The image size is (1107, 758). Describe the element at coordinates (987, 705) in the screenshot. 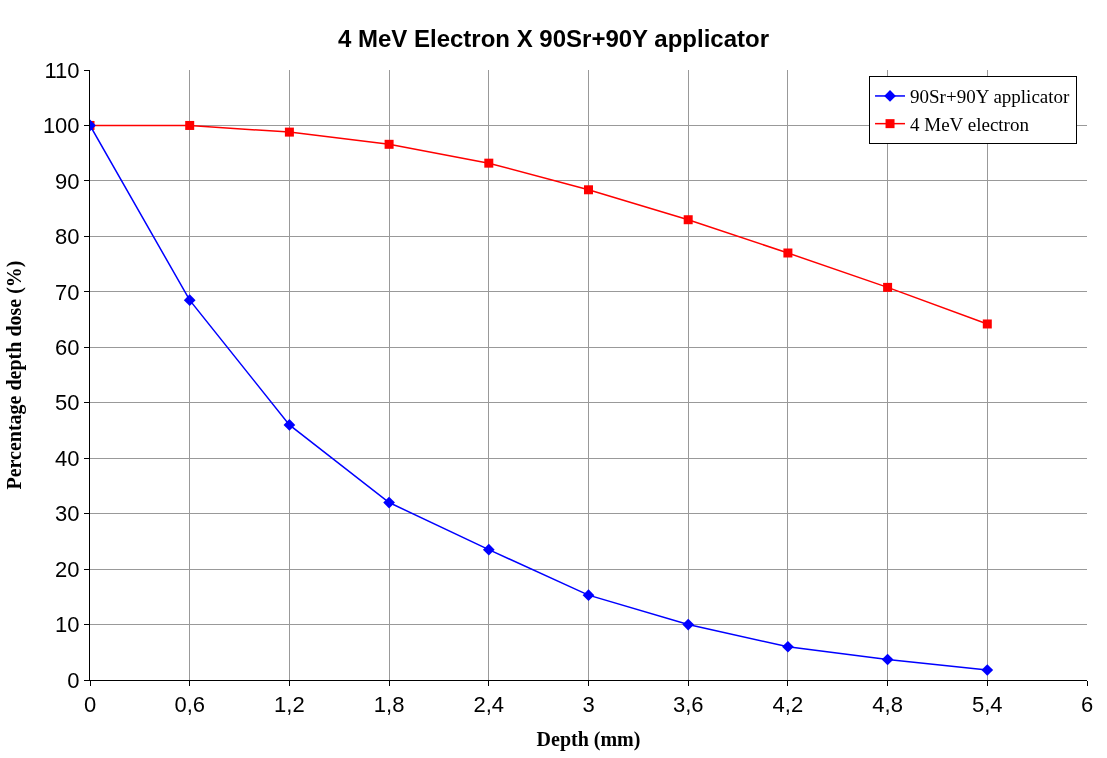

I see `x-tick-label: 5,4` at that location.